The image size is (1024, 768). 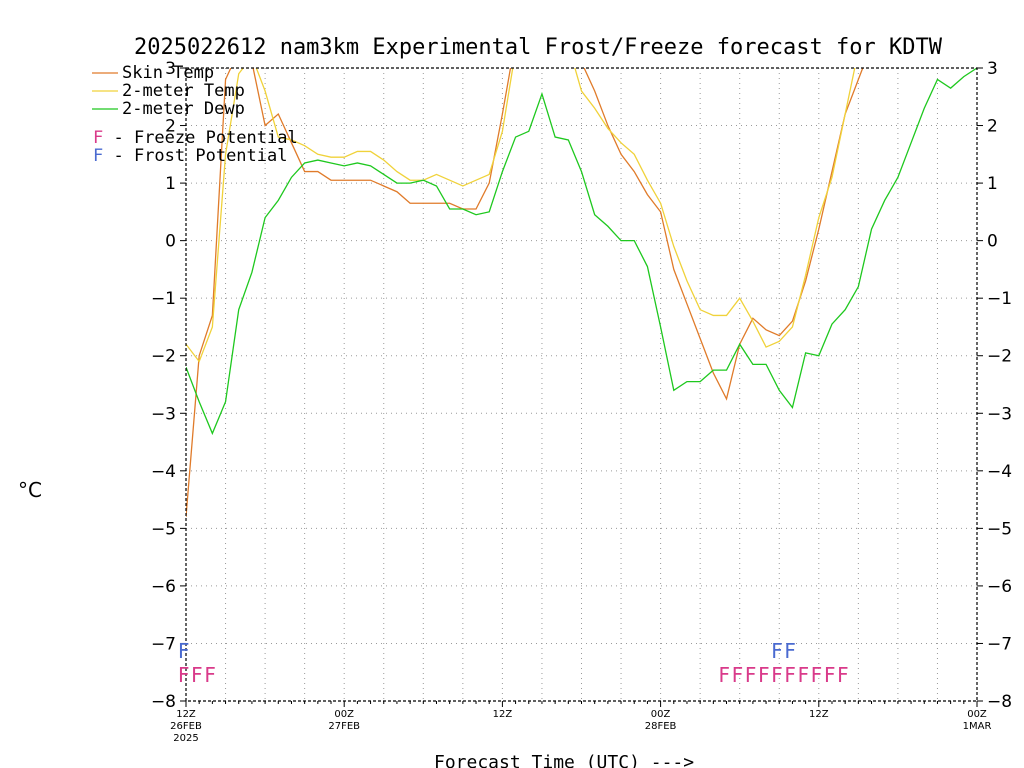 What do you see at coordinates (999, 529) in the screenshot?
I see `y-tick-label-right: −5` at bounding box center [999, 529].